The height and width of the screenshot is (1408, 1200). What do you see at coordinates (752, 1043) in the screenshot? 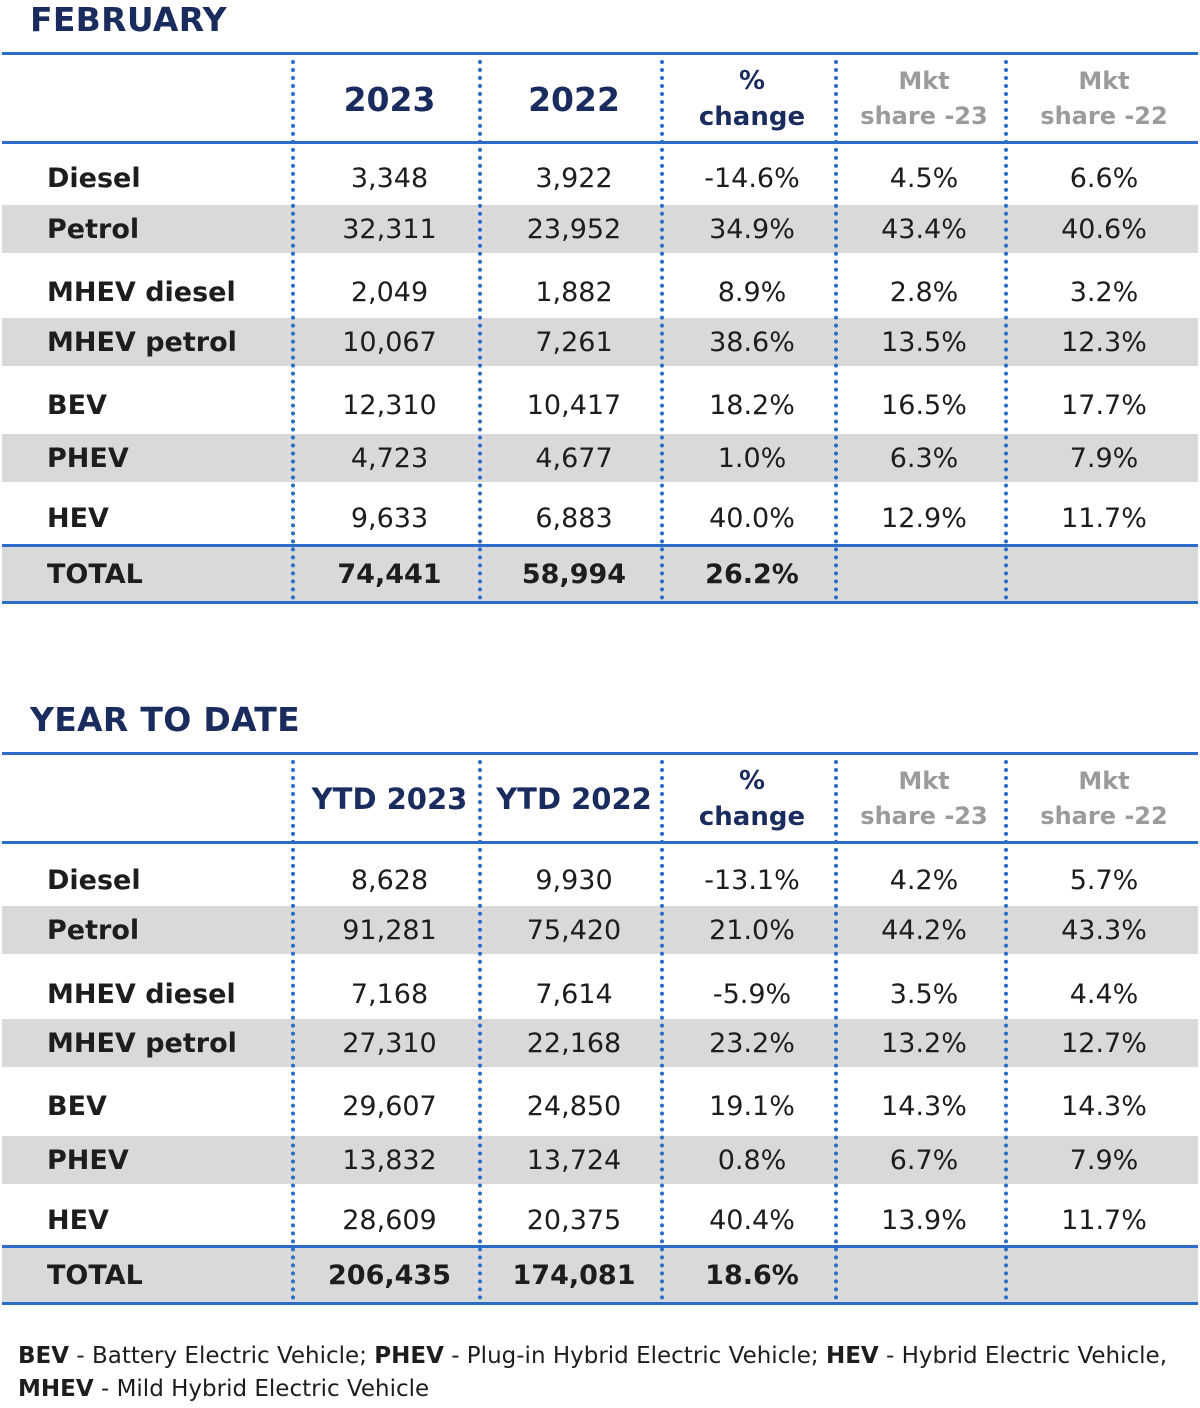
I see `pct-change: 23.2%` at bounding box center [752, 1043].